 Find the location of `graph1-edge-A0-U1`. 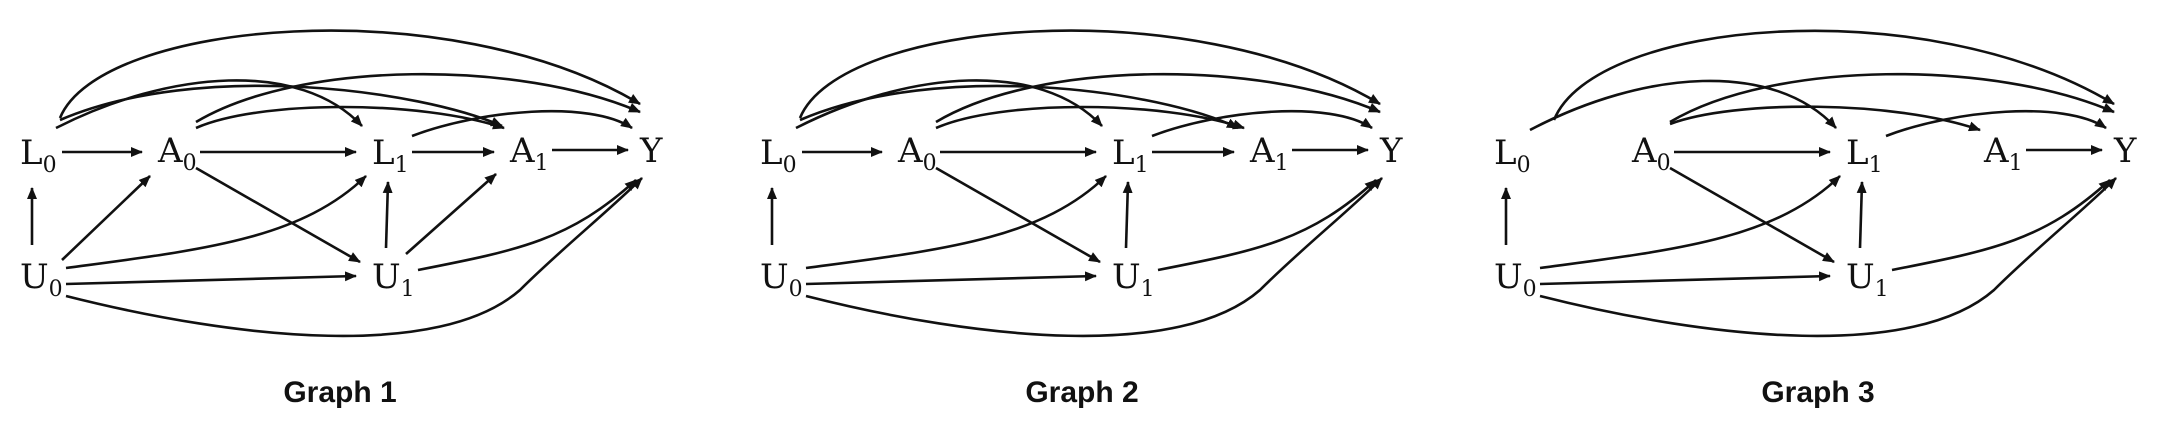

graph1-edge-A0-U1 is located at coordinates (278, 215).